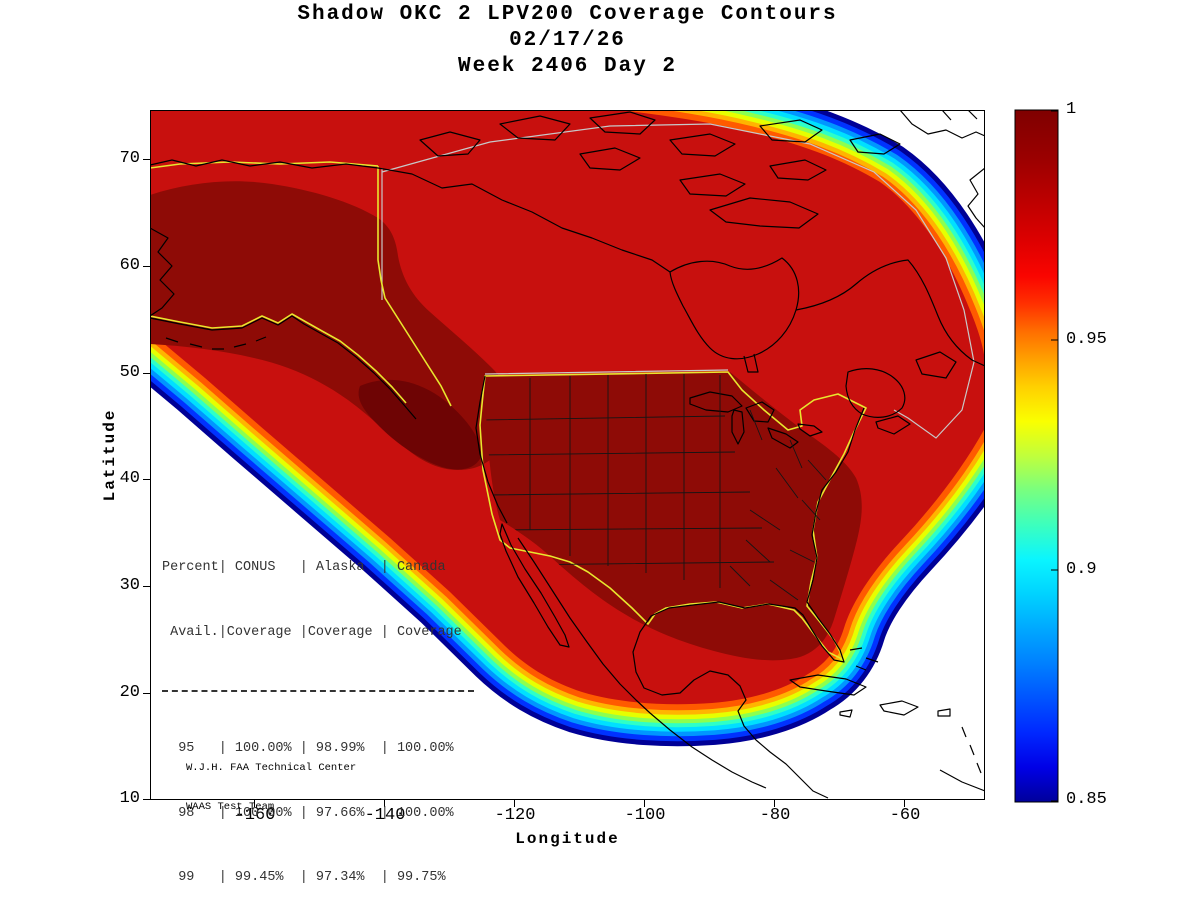 This screenshot has height=900, width=1200. I want to click on arctic-coast, so click(410, 216).